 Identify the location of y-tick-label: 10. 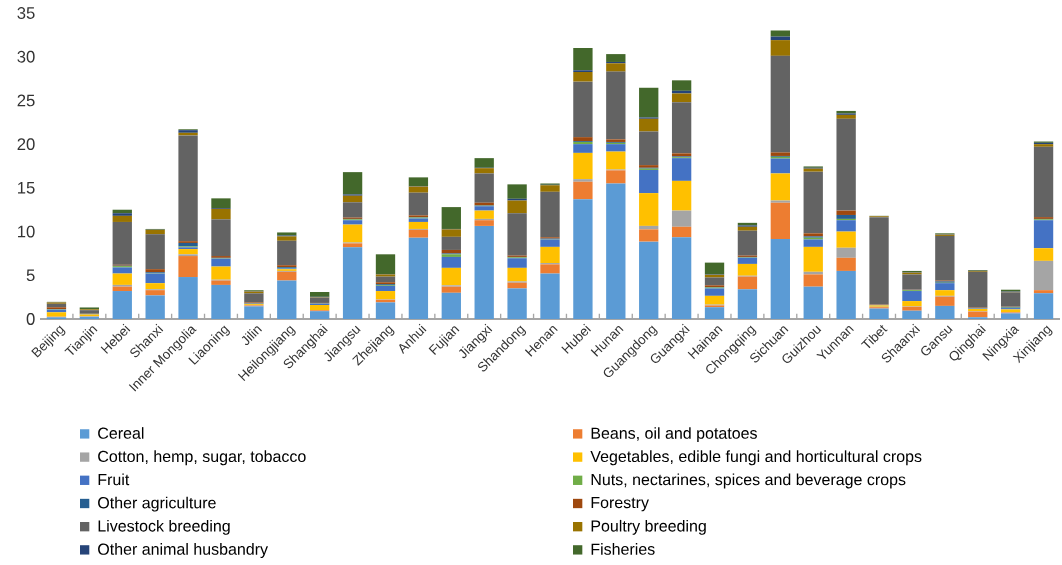
(26, 231).